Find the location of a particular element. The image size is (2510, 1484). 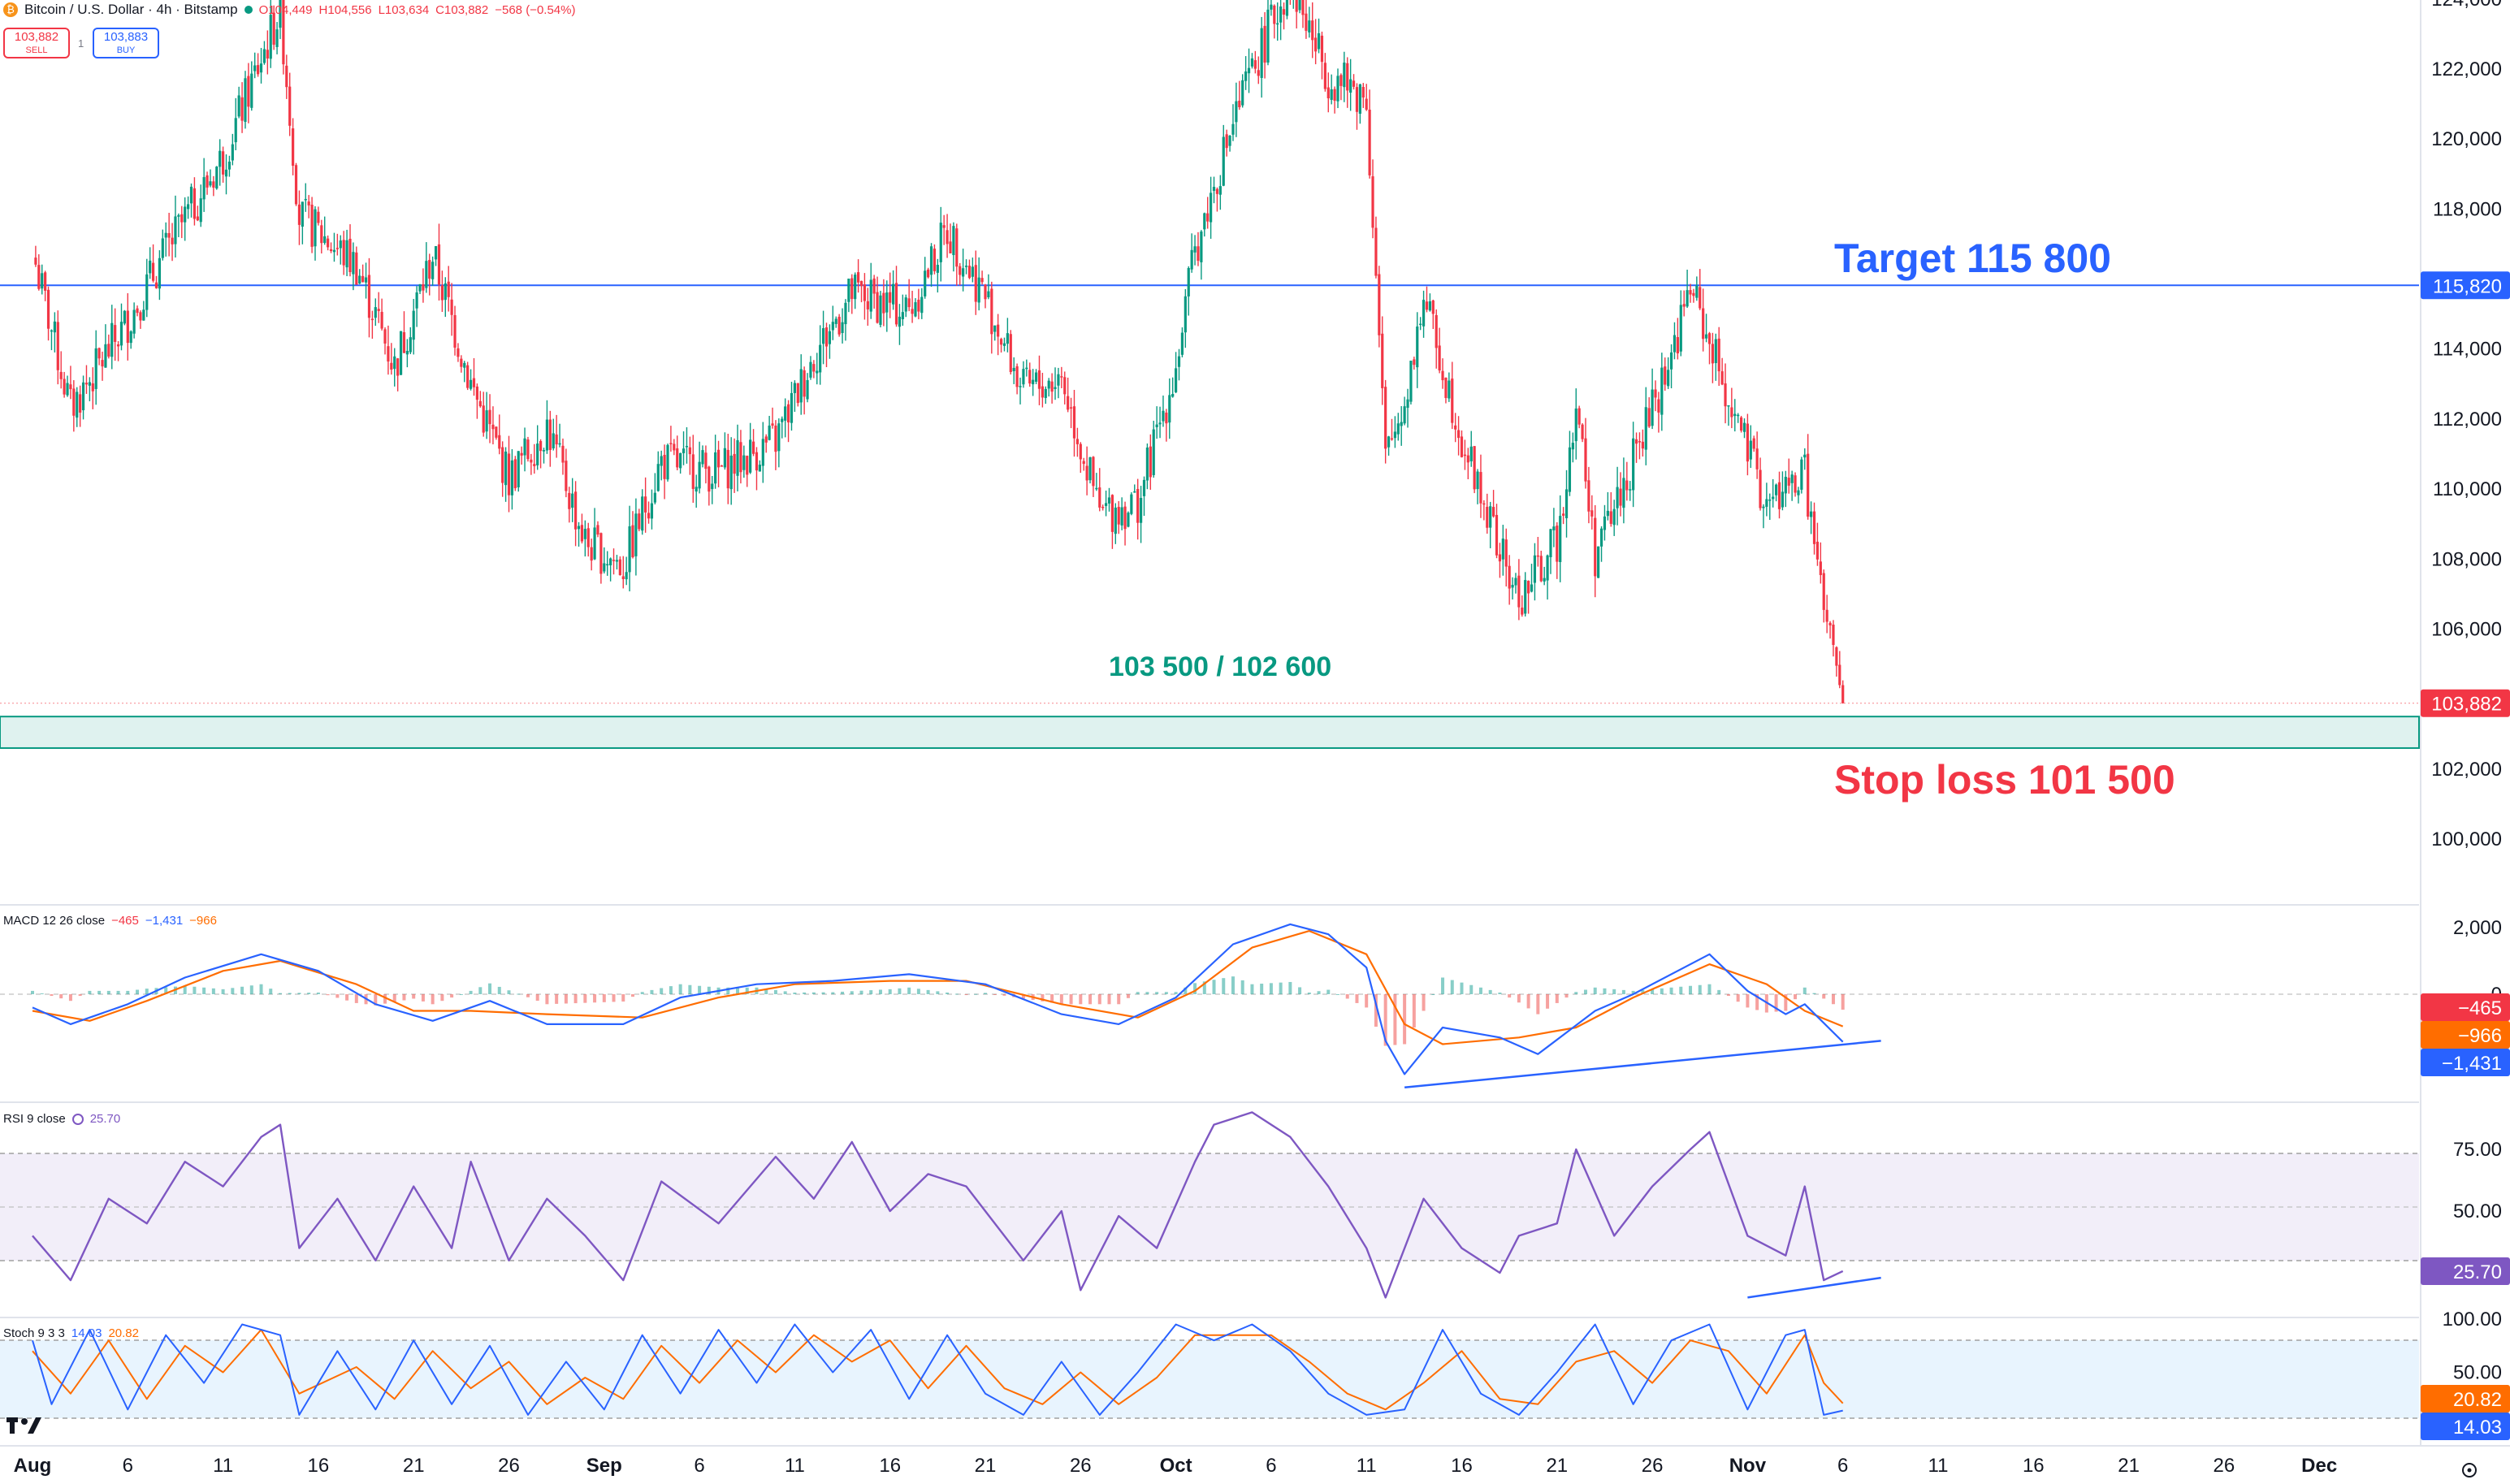

rsi-tick-label: 75.00 is located at coordinates (2477, 1150).